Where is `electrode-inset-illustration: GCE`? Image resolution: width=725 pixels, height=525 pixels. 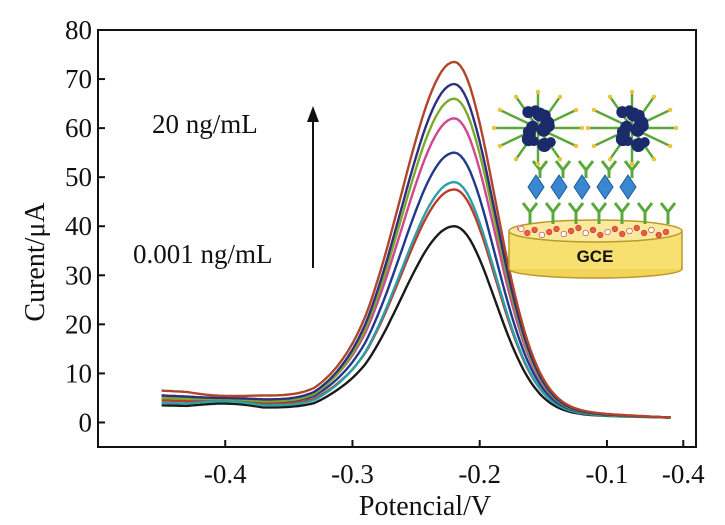
electrode-inset-illustration: GCE is located at coordinates (587, 184).